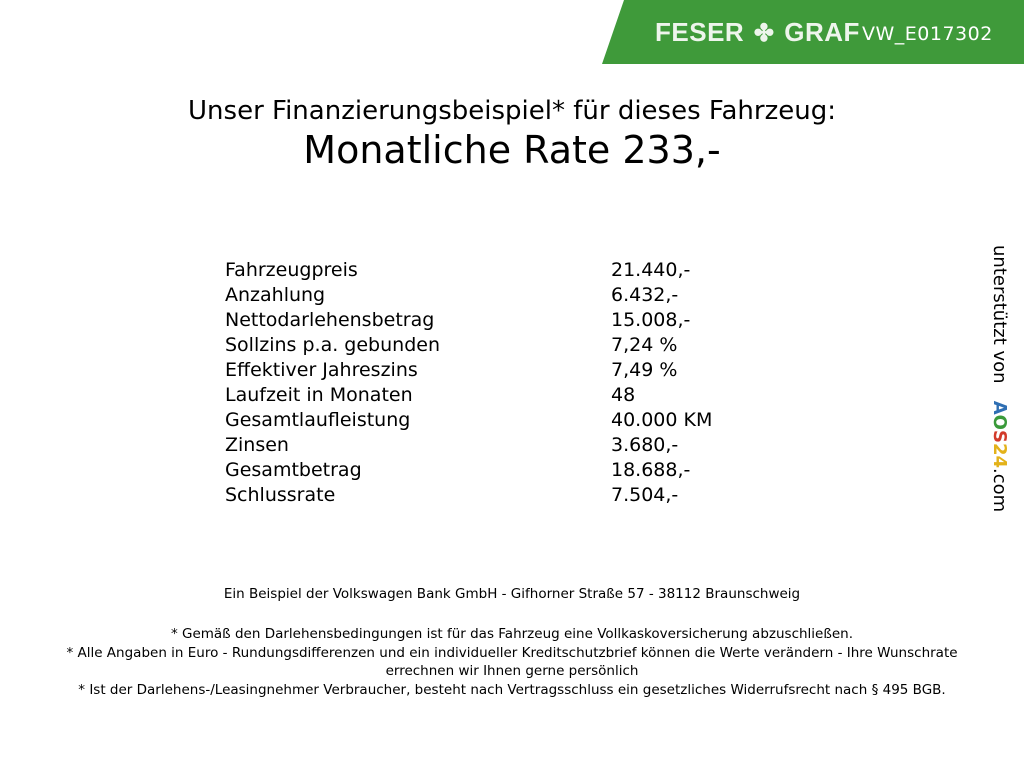 The width and height of the screenshot is (1024, 768). I want to click on finance-label: Anzahlung, so click(275, 295).